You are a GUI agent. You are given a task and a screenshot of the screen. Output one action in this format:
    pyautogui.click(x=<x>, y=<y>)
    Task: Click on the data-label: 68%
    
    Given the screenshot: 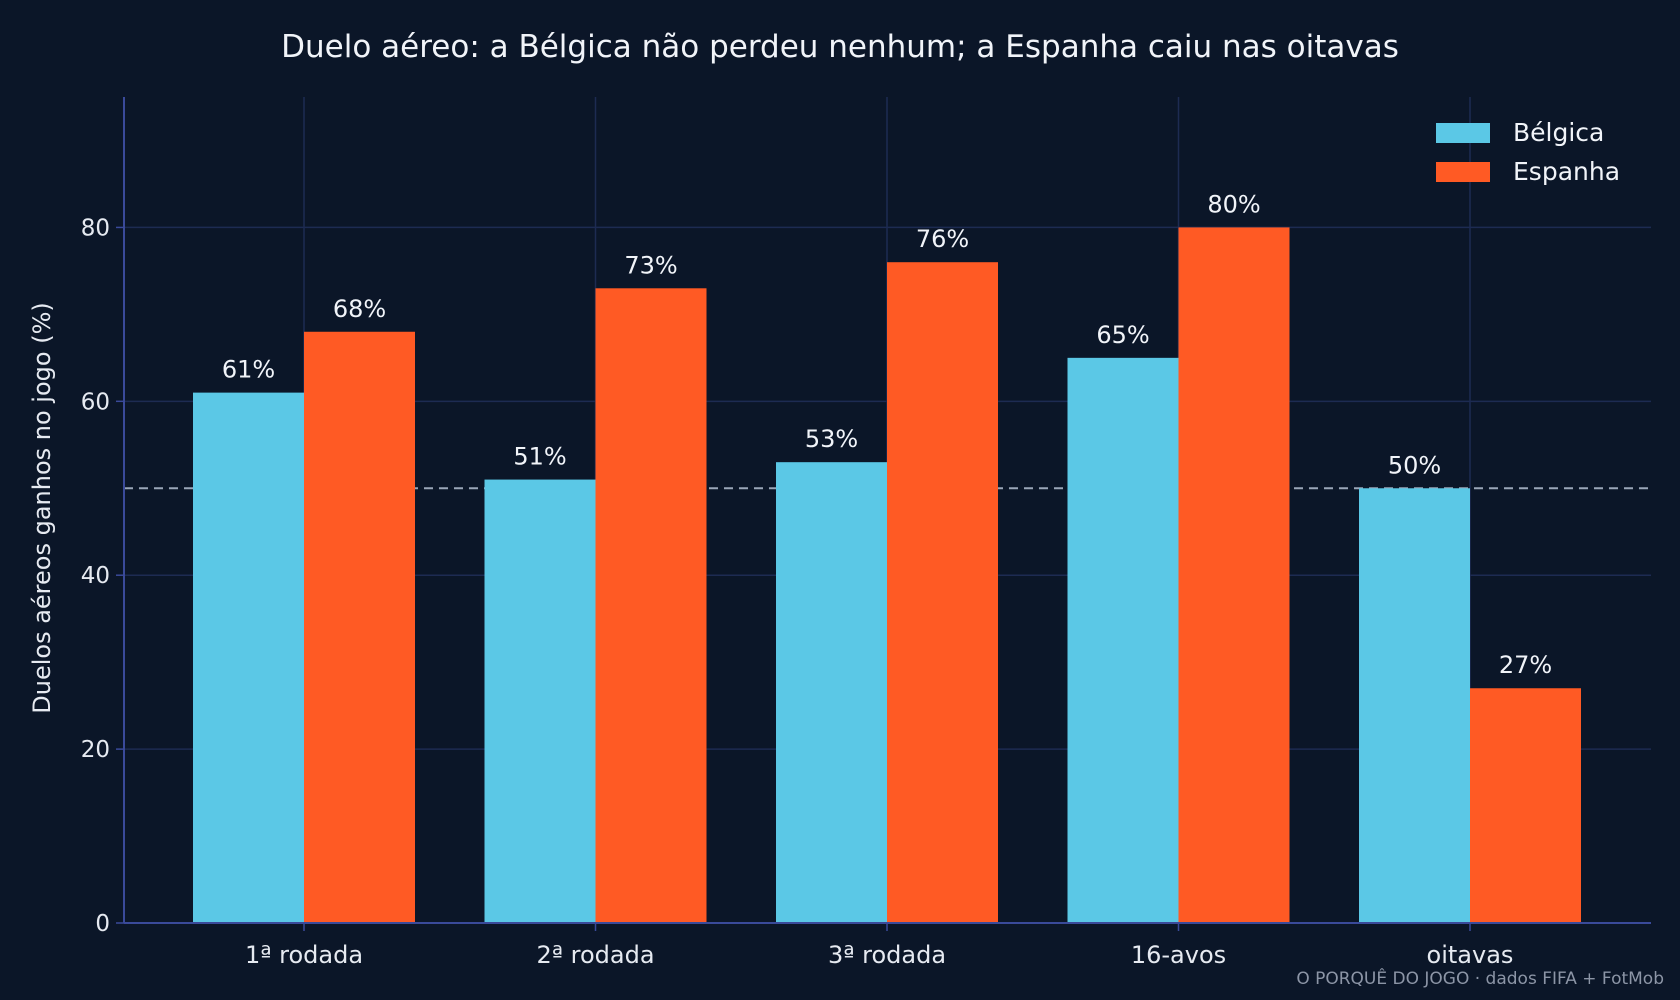 What is the action you would take?
    pyautogui.click(x=359, y=309)
    